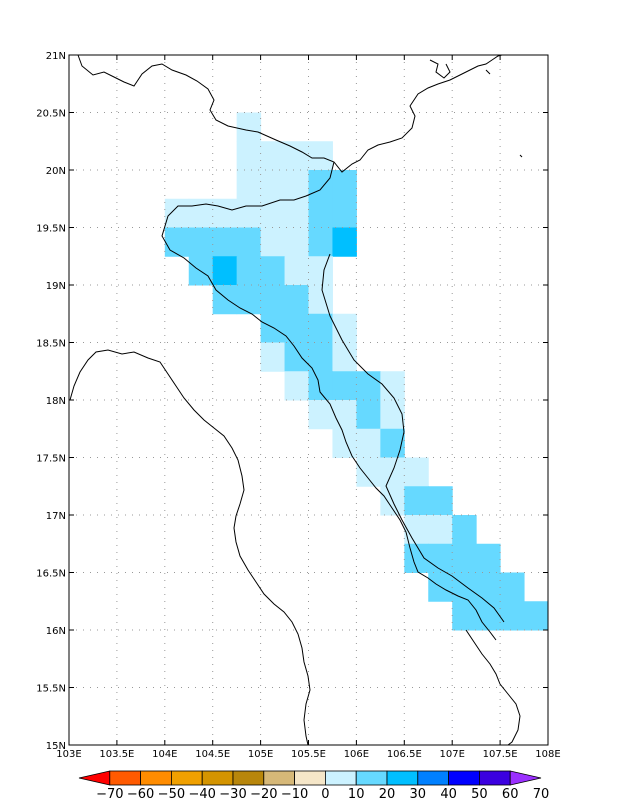 The height and width of the screenshot is (800, 618). Describe the element at coordinates (500, 754) in the screenshot. I see `x-tick-label: 107.5E` at that location.